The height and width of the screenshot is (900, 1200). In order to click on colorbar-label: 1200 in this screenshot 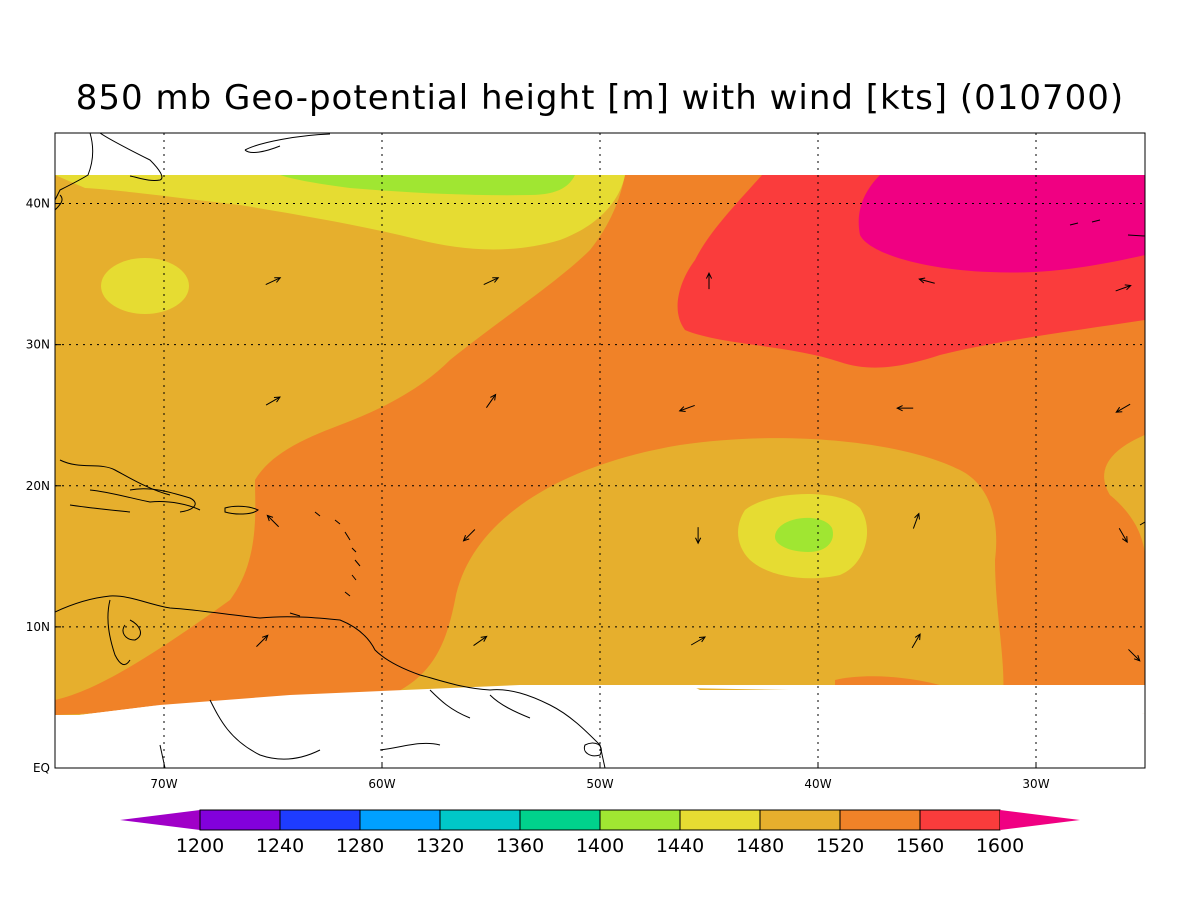, I will do `click(200, 846)`.